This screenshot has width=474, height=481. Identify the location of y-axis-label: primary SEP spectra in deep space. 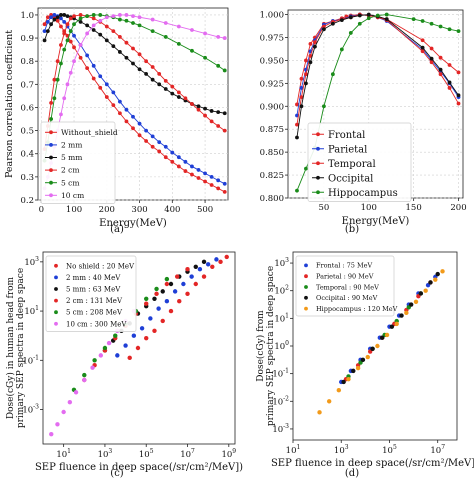
(271, 346).